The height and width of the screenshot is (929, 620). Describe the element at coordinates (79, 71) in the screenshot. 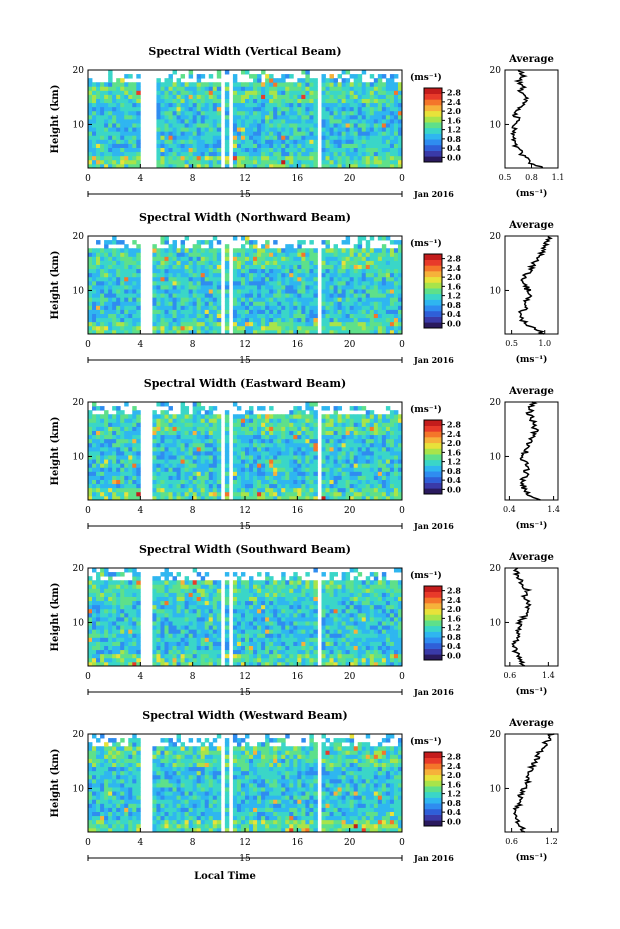

I see `y-tick-label: 20` at that location.